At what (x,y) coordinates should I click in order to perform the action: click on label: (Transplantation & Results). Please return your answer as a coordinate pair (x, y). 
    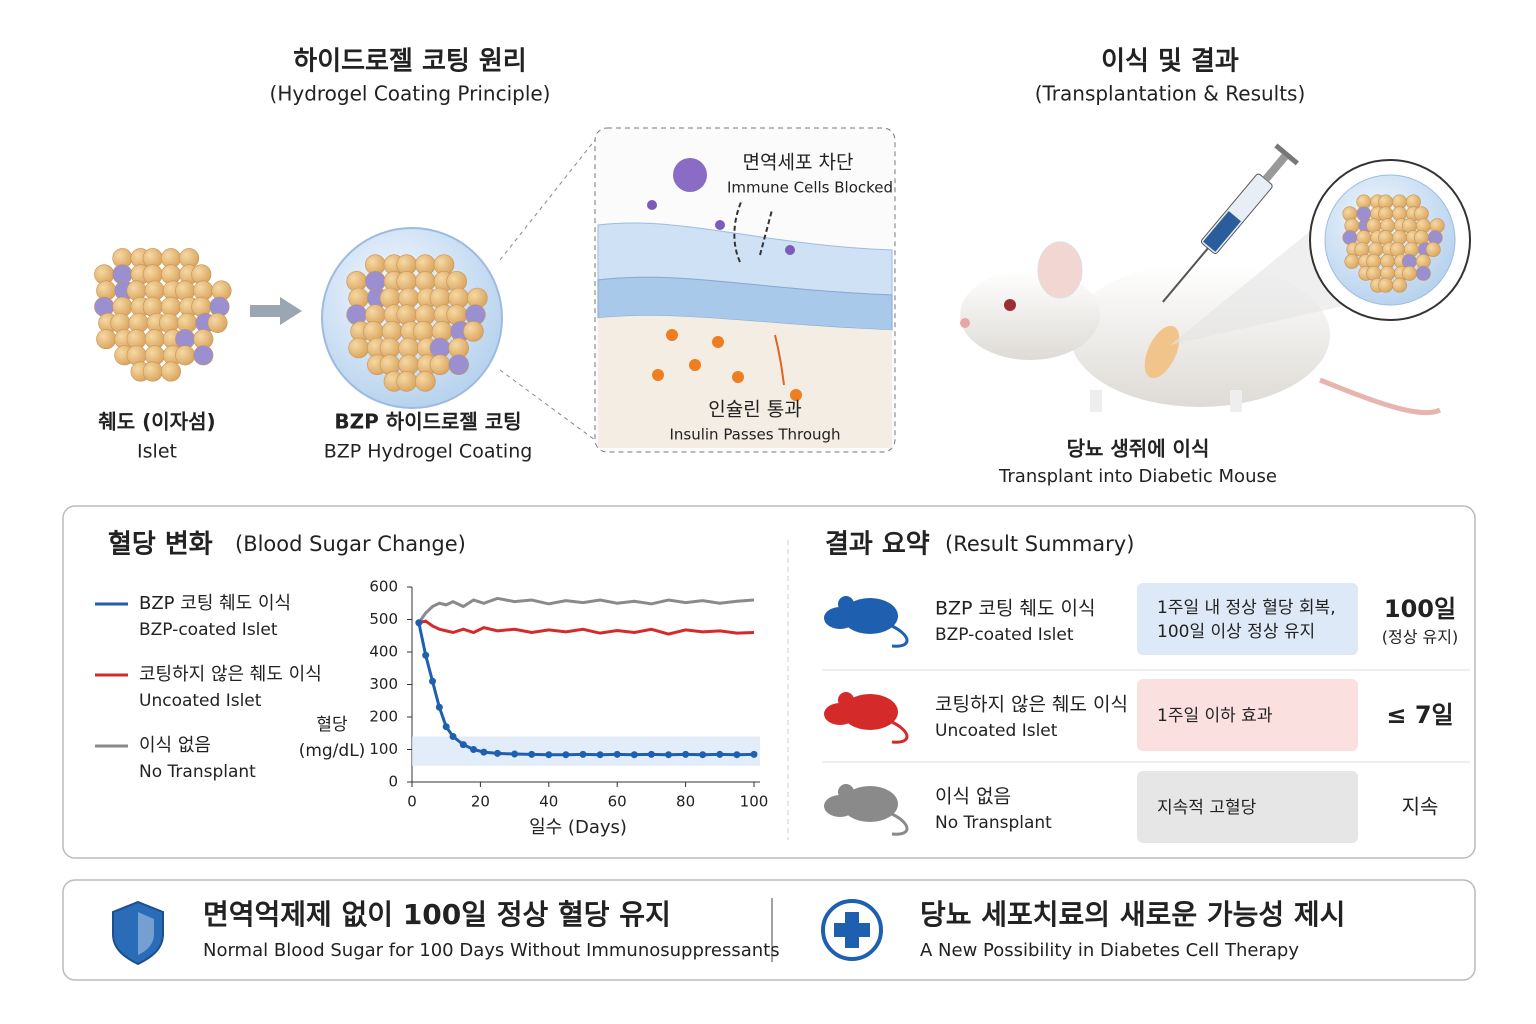
    Looking at the image, I should click on (1170, 94).